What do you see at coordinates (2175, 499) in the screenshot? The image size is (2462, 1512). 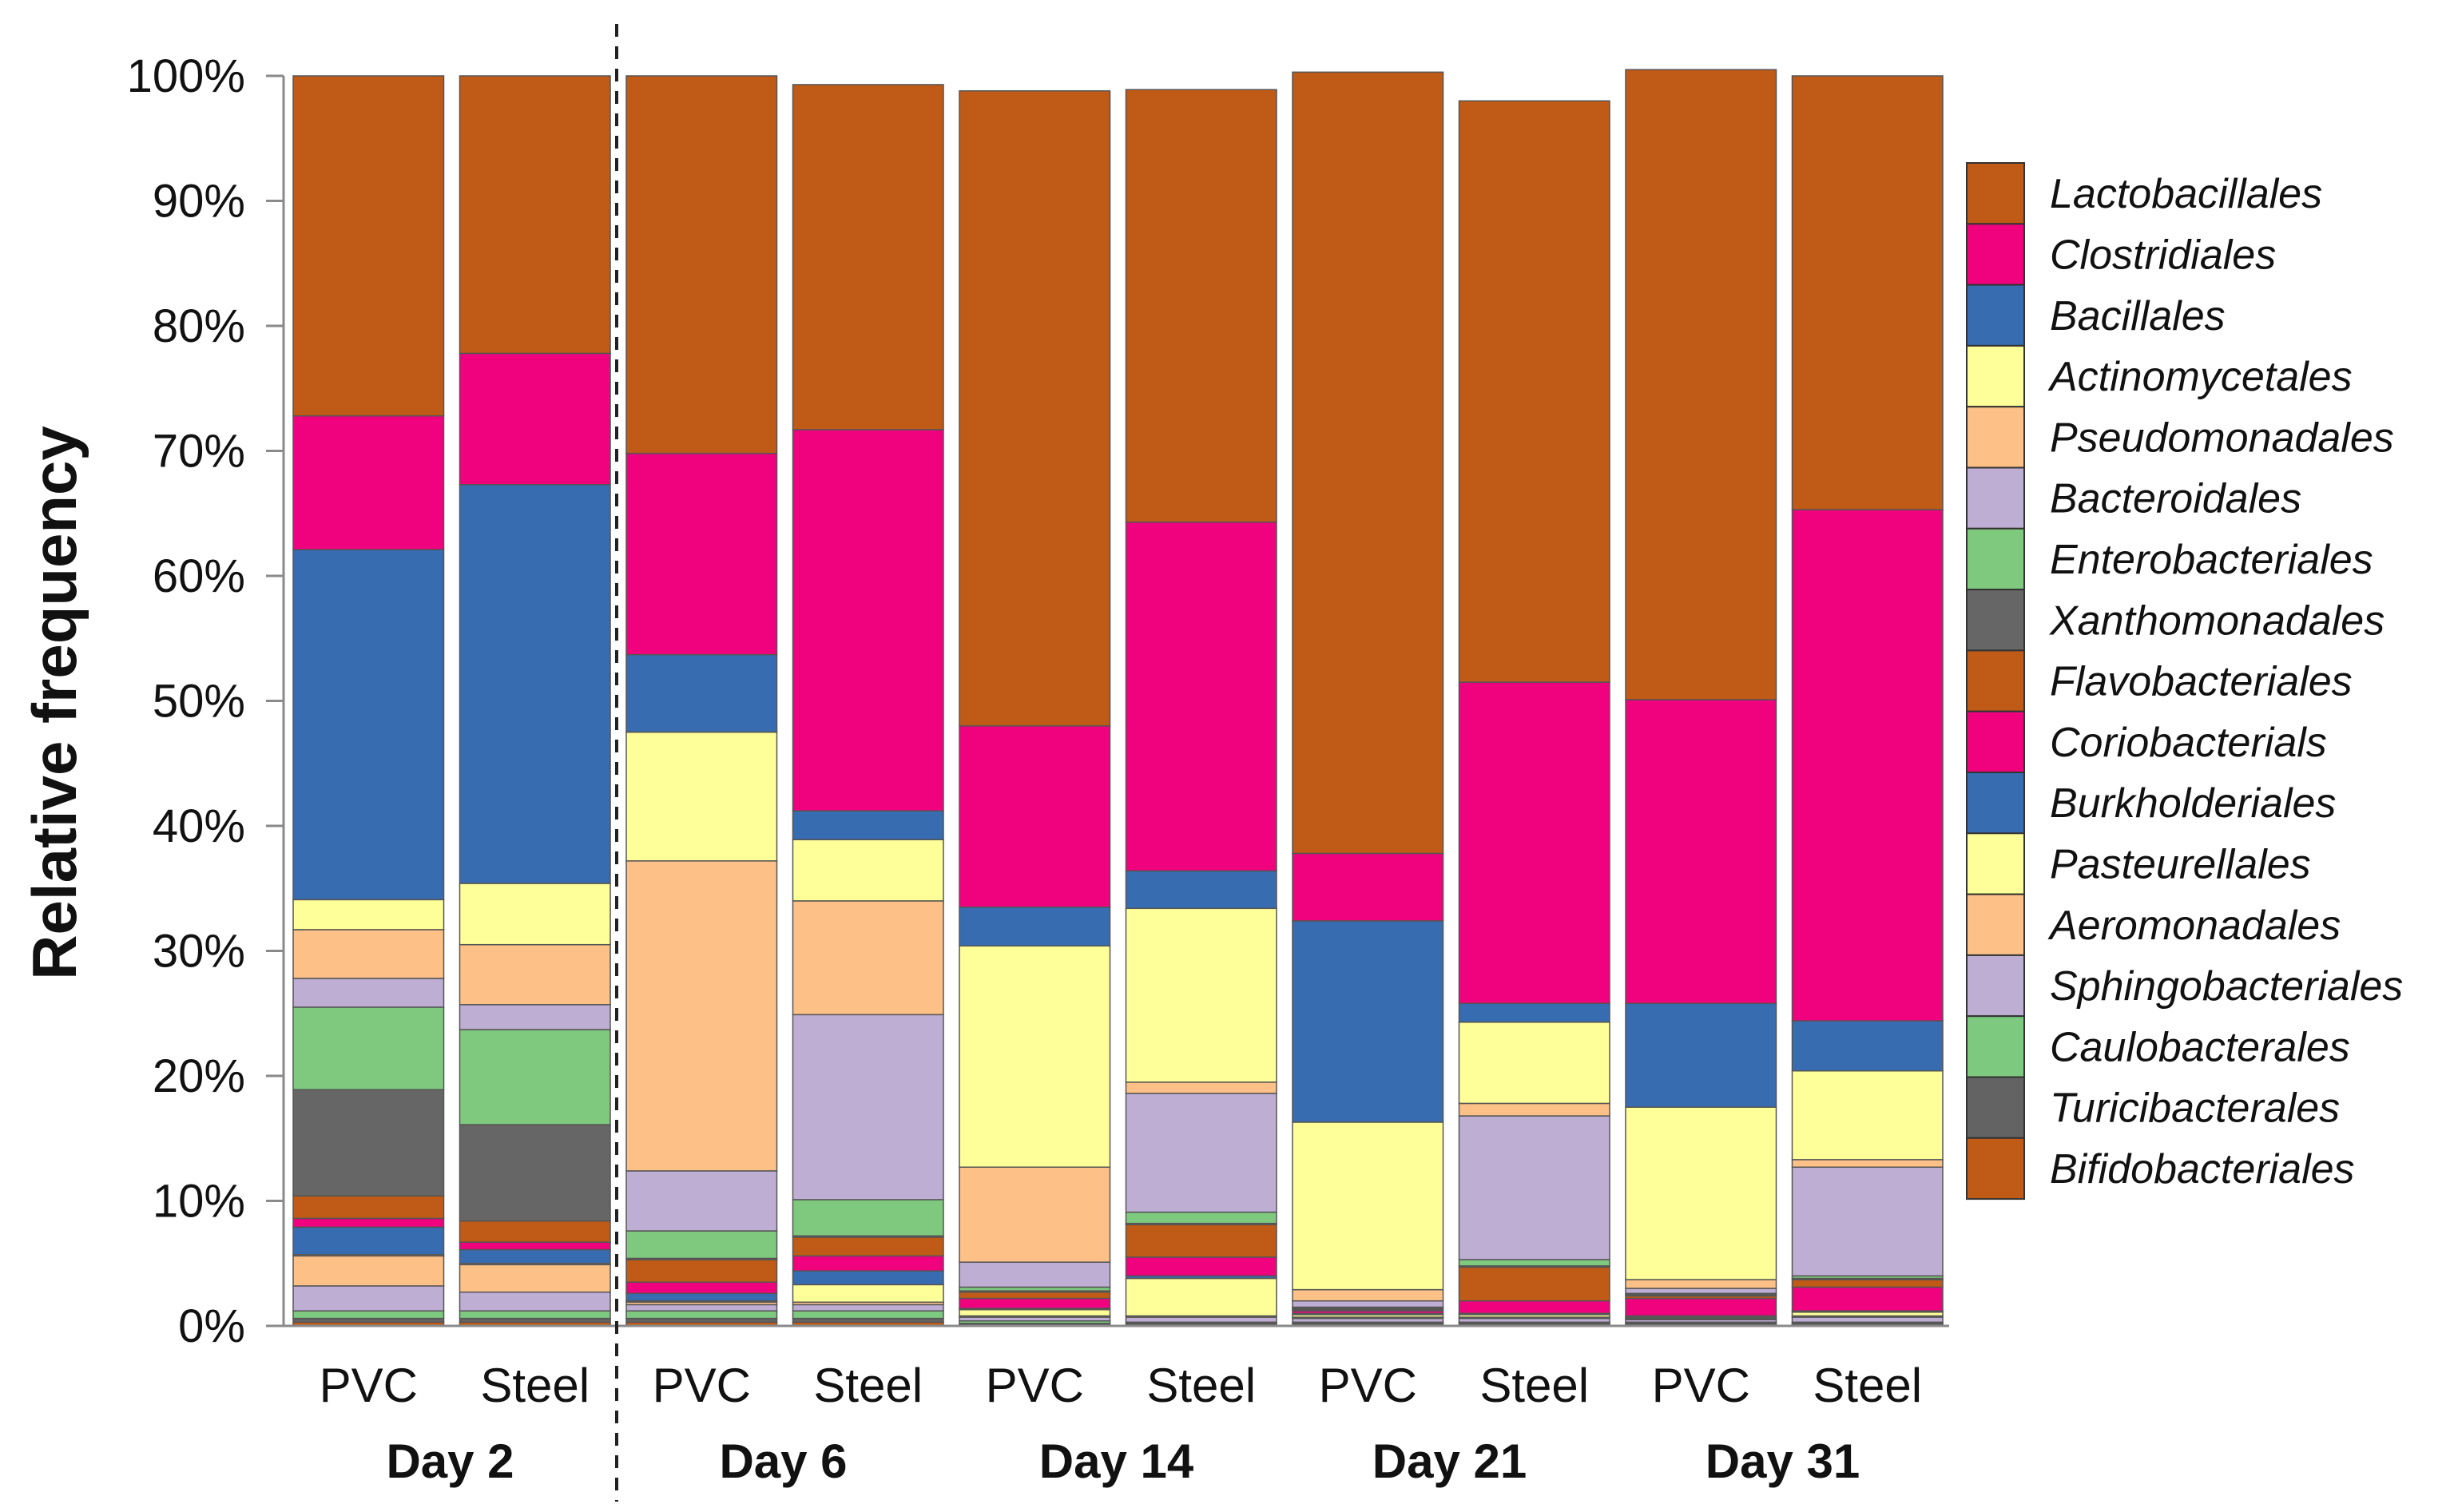 I see `legend-label: Bacteroidales` at bounding box center [2175, 499].